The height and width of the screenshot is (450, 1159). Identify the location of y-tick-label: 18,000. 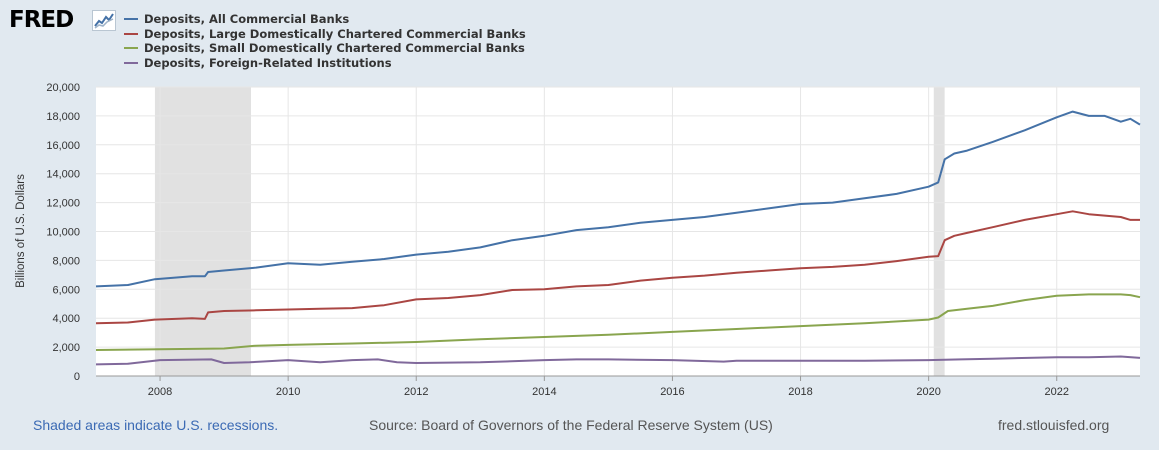
(63, 117).